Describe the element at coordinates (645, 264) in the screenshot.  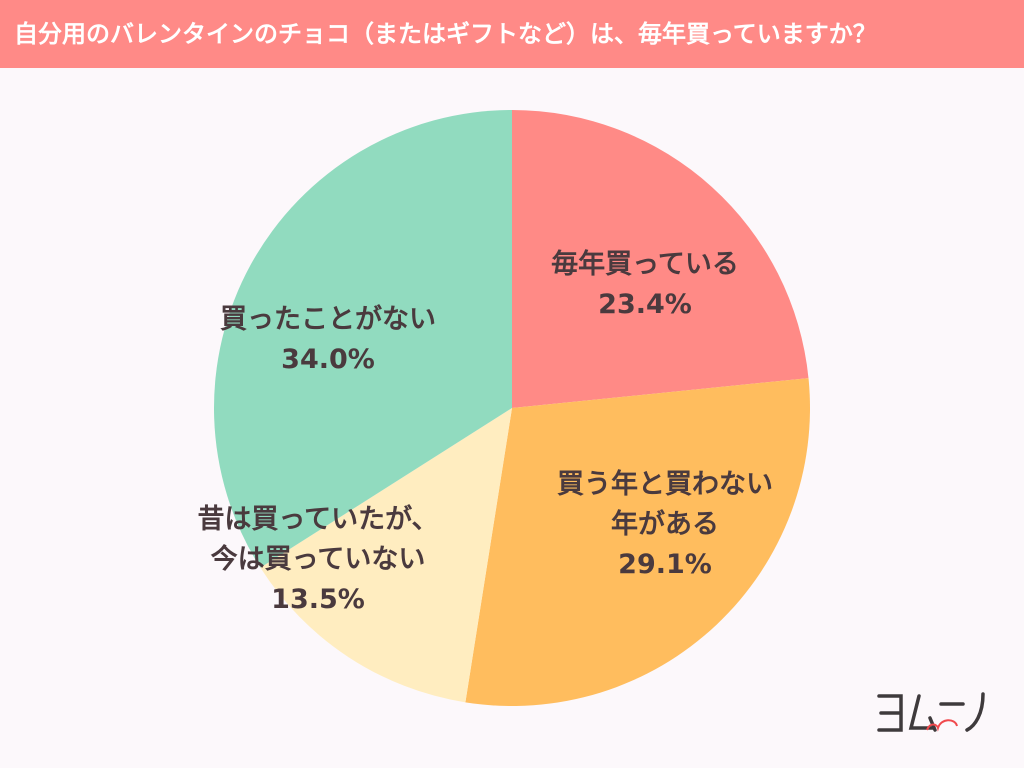
I see `slice-0-name: 毎年買っている` at that location.